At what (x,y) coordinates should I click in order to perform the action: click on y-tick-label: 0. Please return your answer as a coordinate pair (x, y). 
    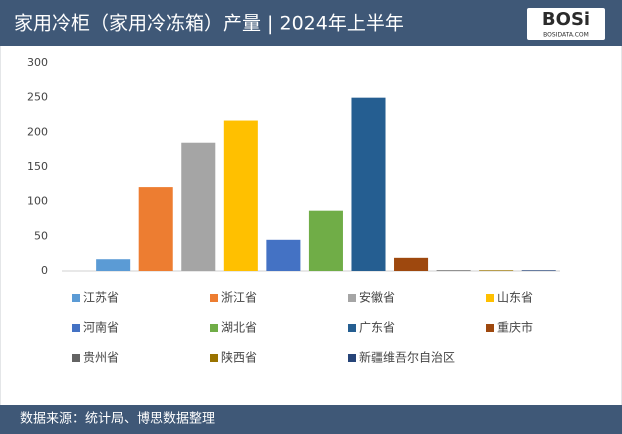
    Looking at the image, I should click on (44, 270).